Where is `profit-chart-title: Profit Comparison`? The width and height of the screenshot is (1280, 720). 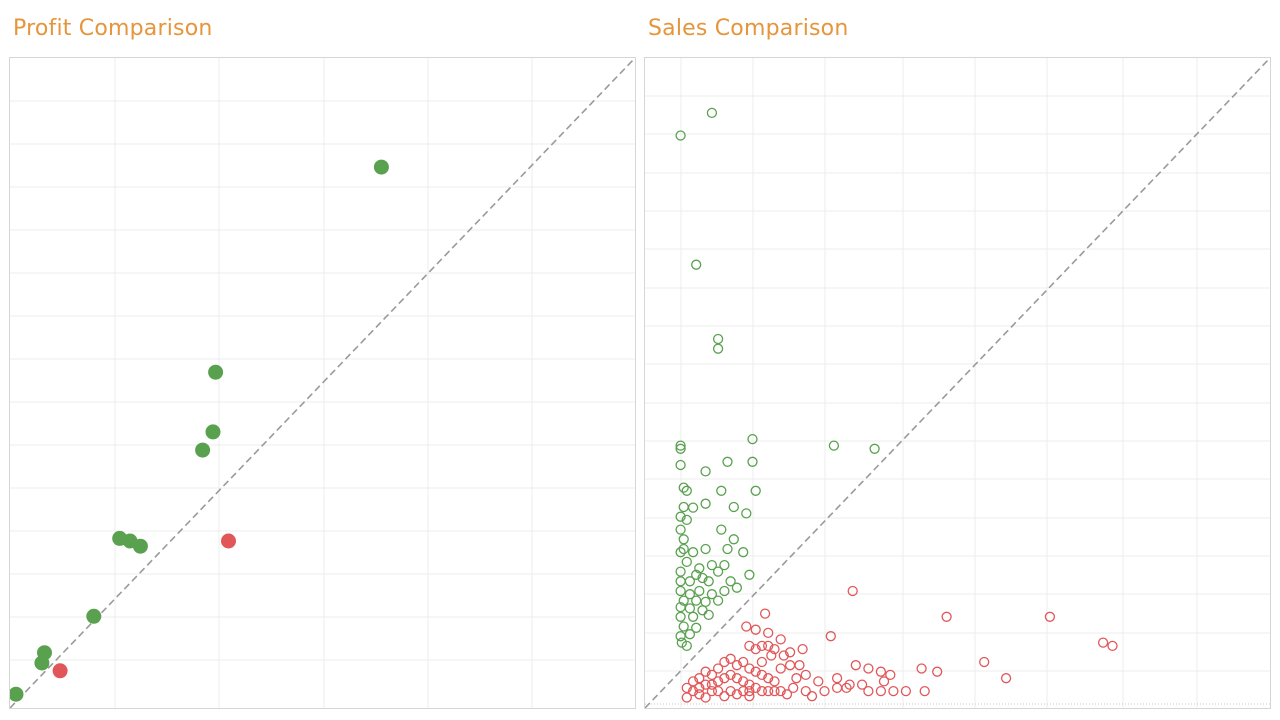 profit-chart-title: Profit Comparison is located at coordinates (113, 28).